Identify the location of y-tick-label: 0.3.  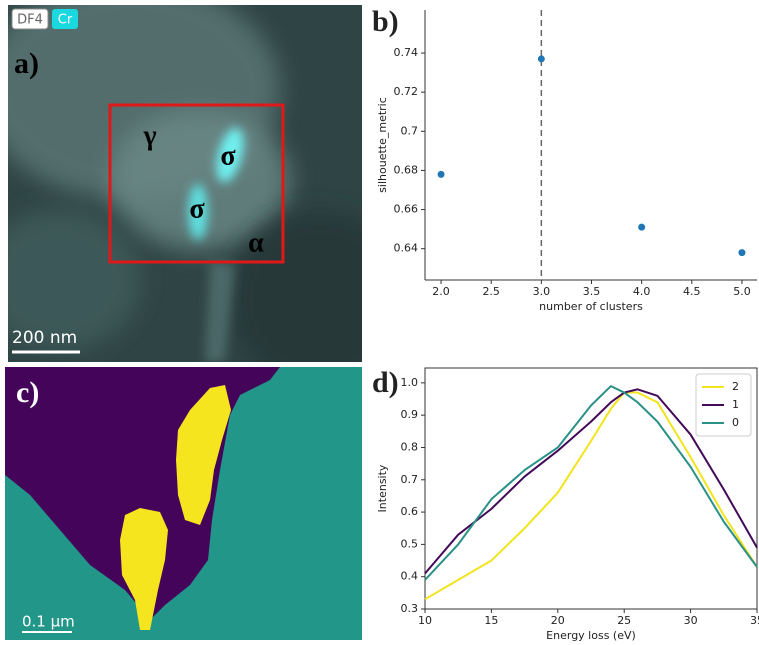
(410, 608).